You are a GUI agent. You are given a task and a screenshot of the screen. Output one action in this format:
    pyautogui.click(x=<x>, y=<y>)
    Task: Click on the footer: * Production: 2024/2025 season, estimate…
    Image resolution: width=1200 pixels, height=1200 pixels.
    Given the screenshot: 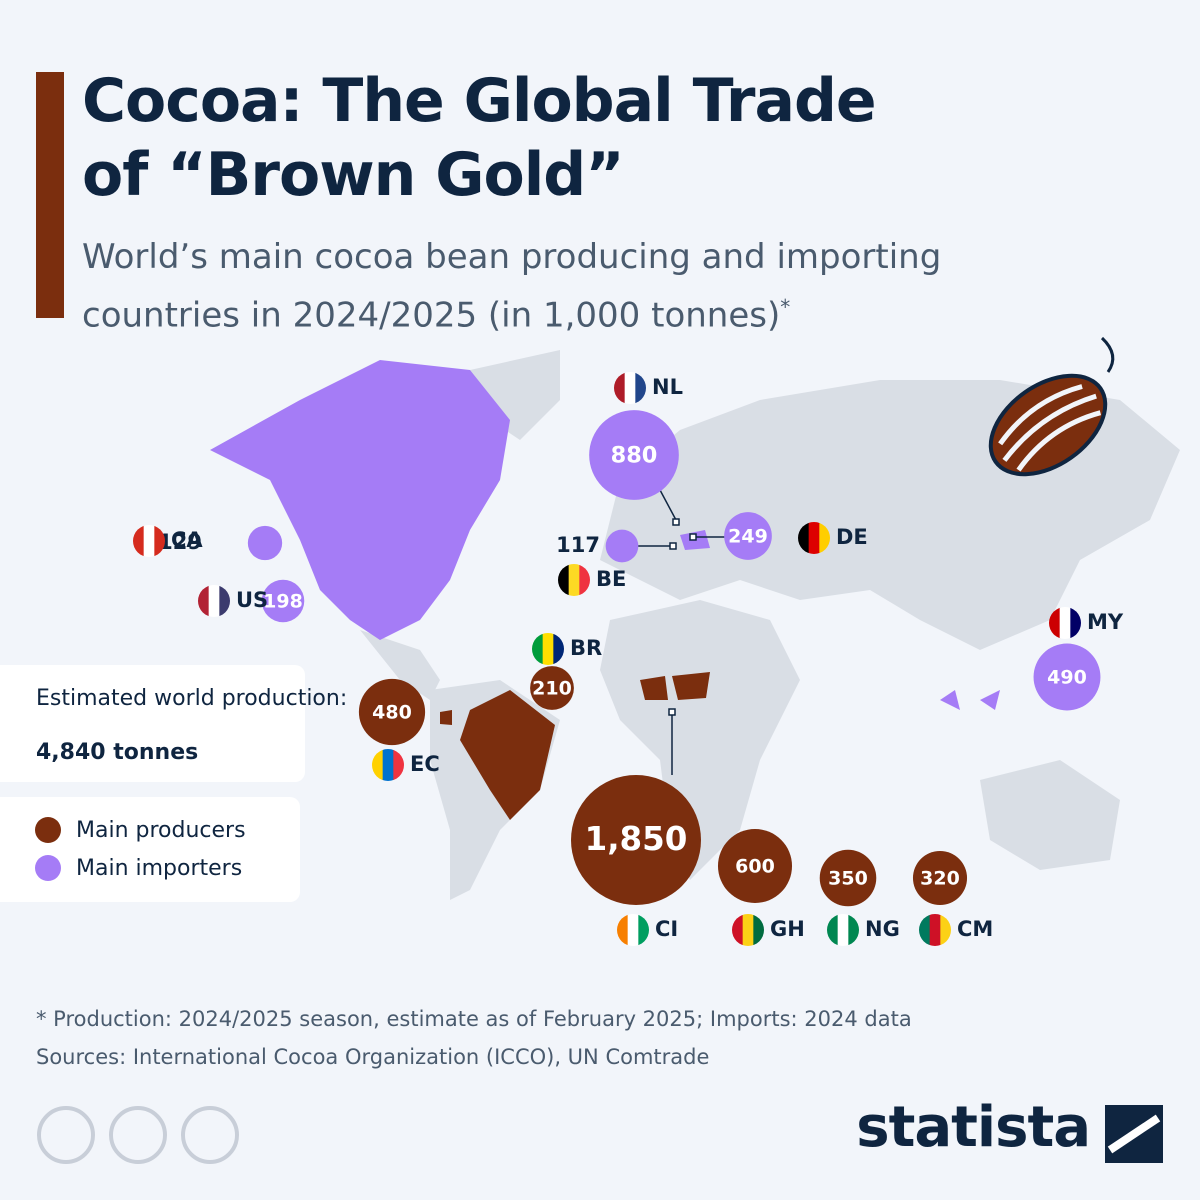 What is the action you would take?
    pyautogui.click(x=474, y=1038)
    